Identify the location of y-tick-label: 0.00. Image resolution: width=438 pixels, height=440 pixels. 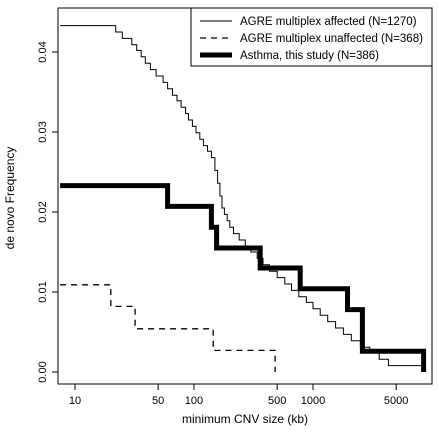
(43, 371).